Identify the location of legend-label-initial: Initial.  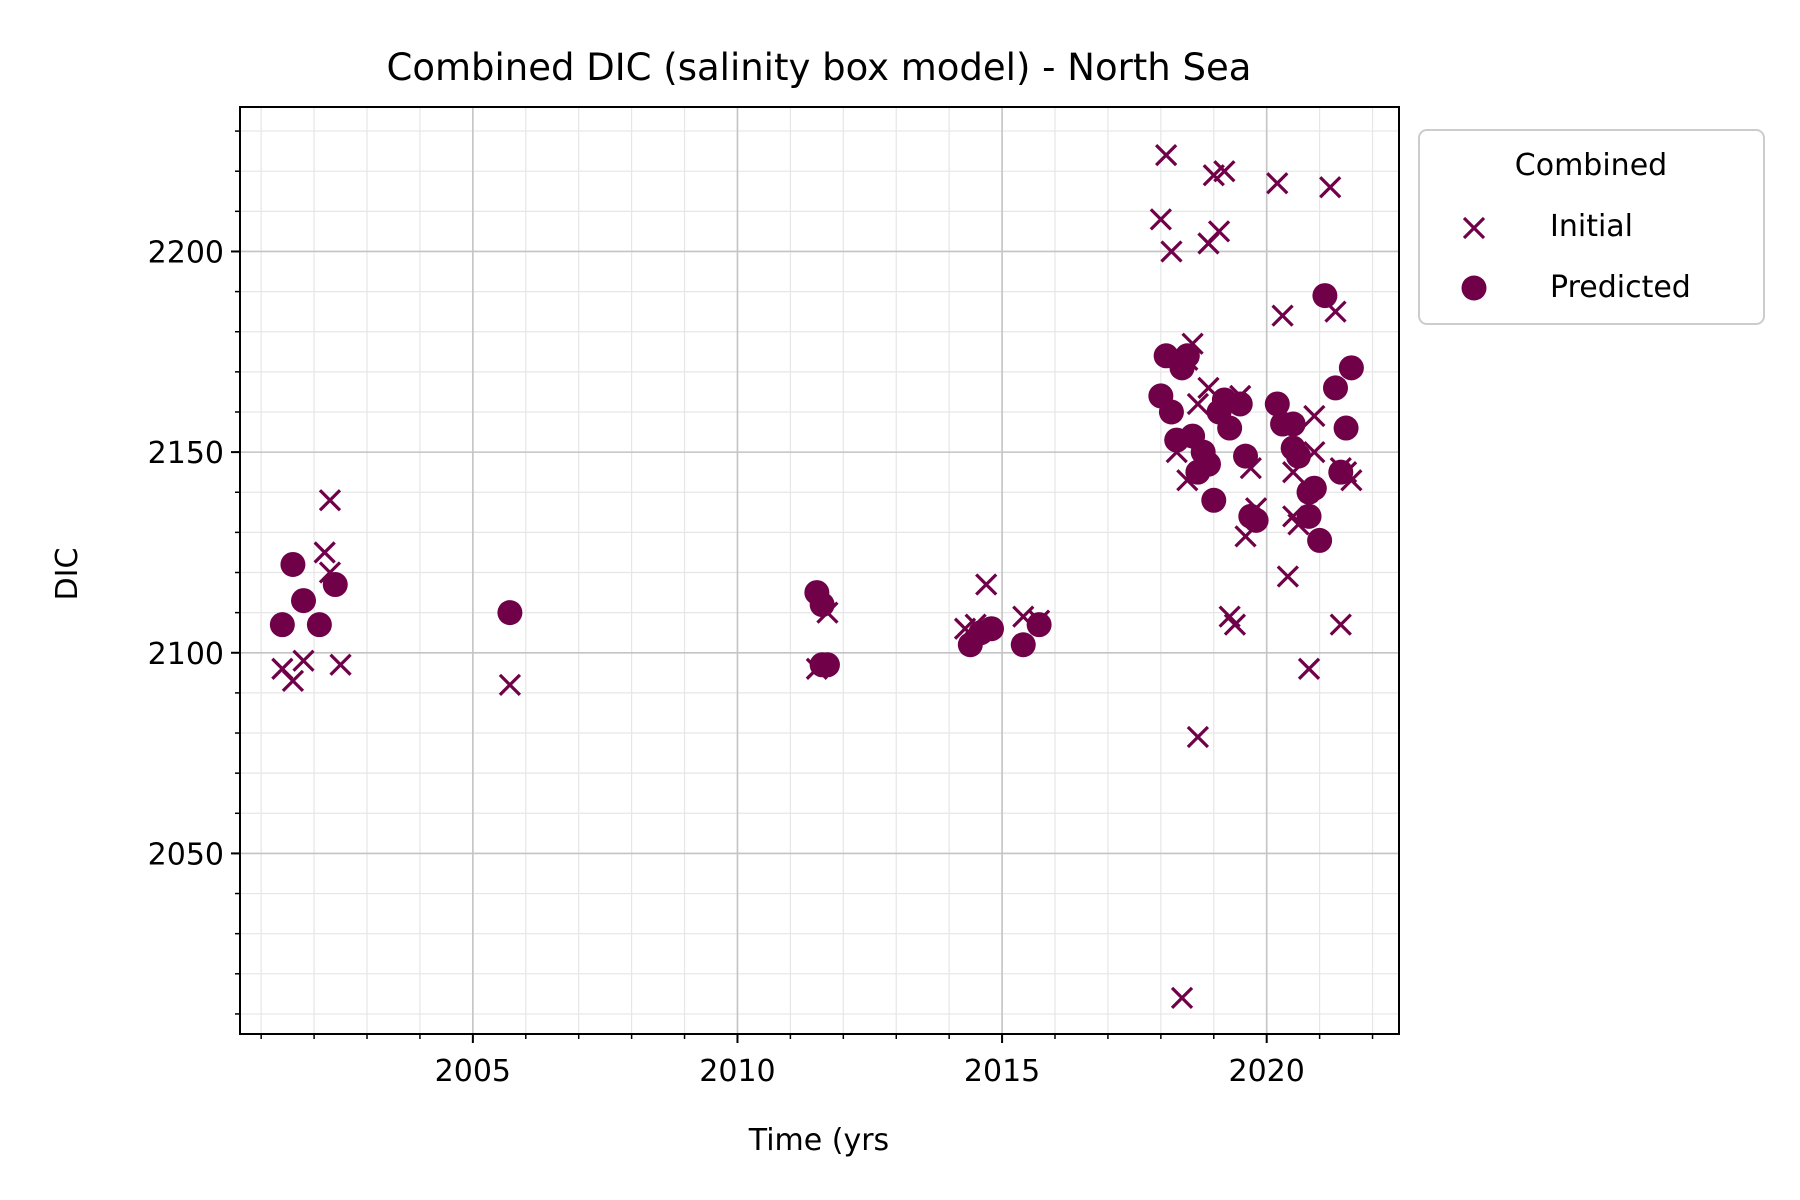
(1591, 226).